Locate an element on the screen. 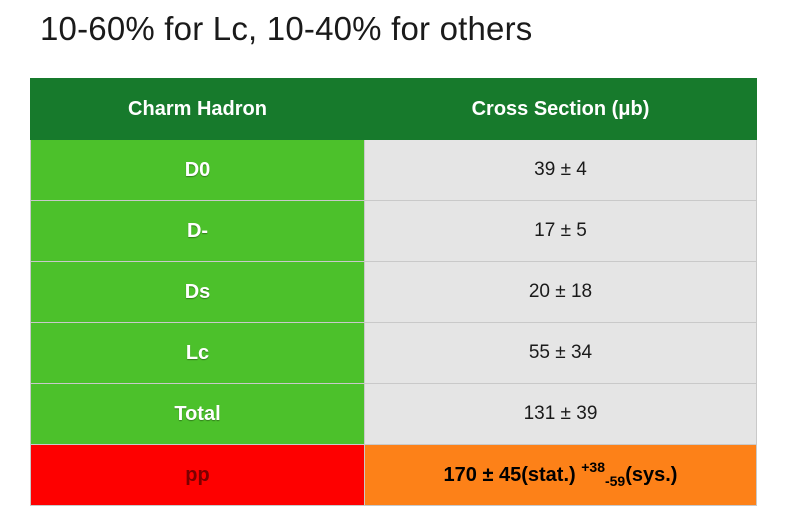 The image size is (807, 531). pp-cross-section-cell: 170 ± 45(stat.) +38-59(sys.) is located at coordinates (560, 475).